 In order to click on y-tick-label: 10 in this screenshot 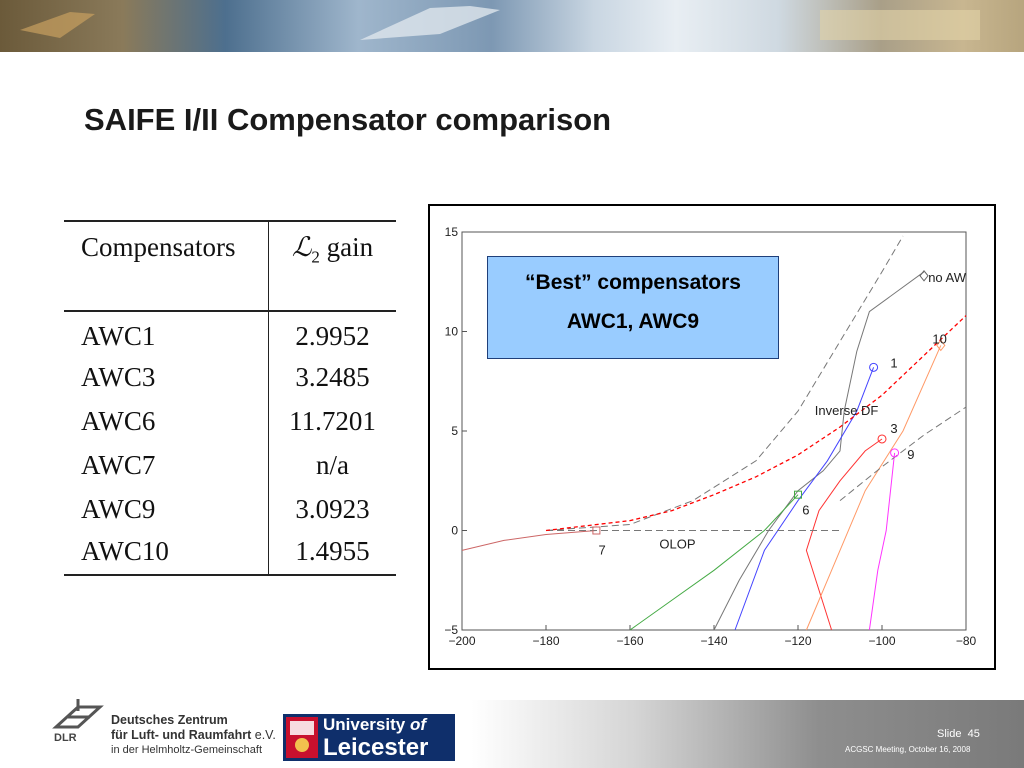, I will do `click(452, 332)`.